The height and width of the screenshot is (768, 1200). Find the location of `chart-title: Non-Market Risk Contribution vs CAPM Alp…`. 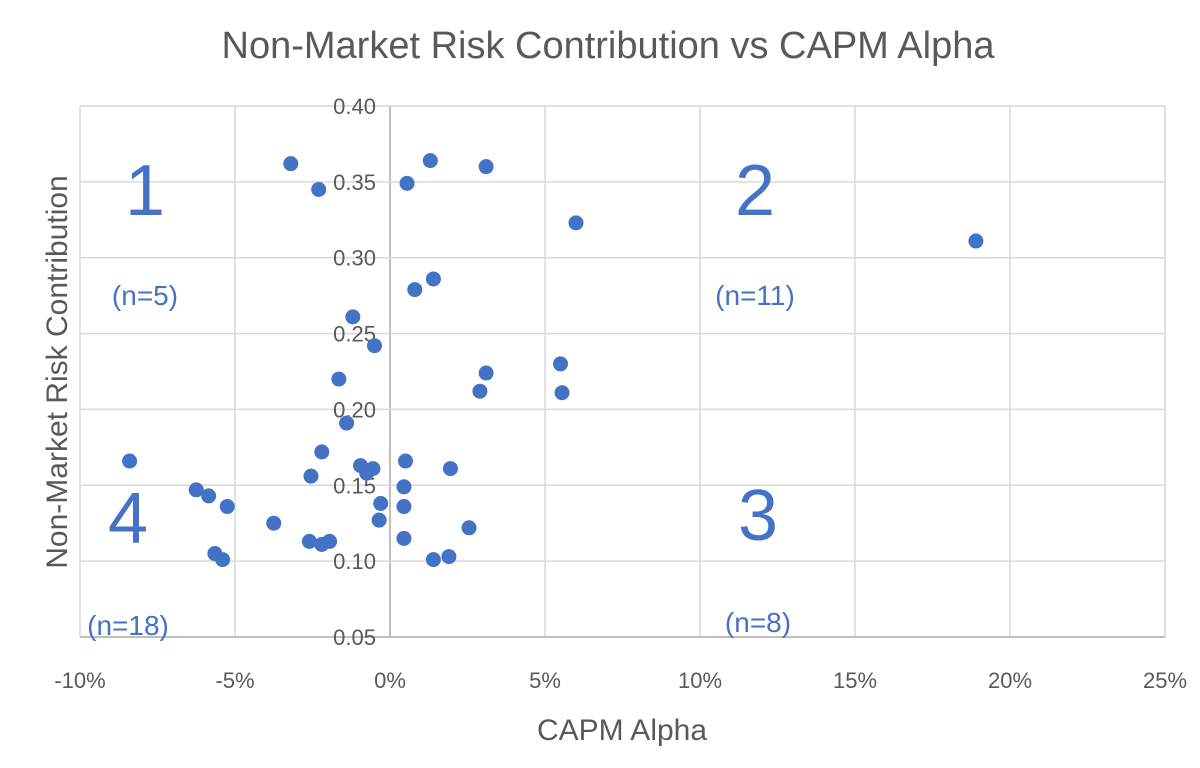

chart-title: Non-Market Risk Contribution vs CAPM Alp… is located at coordinates (609, 46).